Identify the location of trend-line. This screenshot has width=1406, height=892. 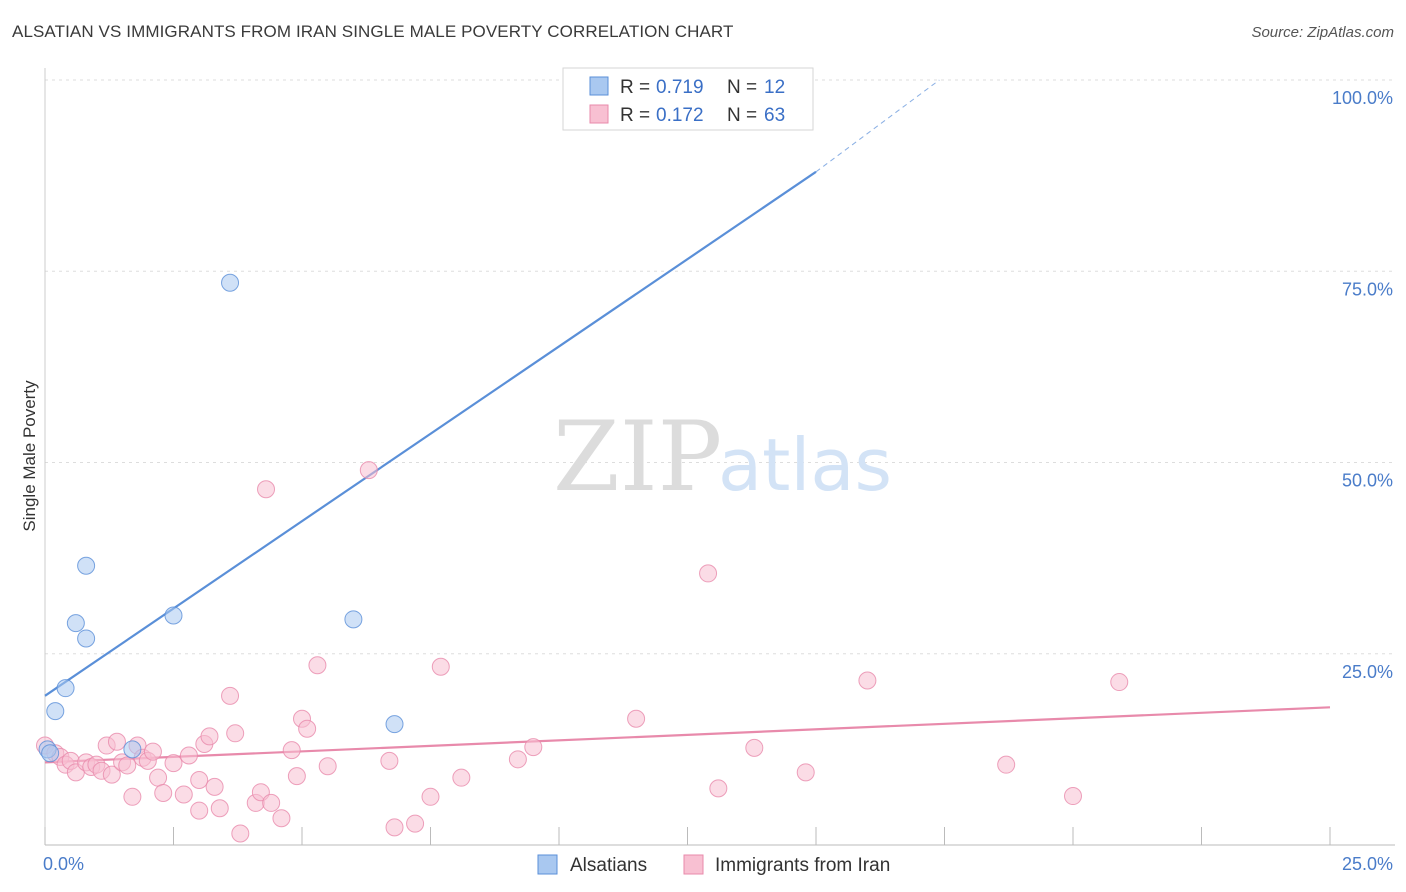
(687, 735).